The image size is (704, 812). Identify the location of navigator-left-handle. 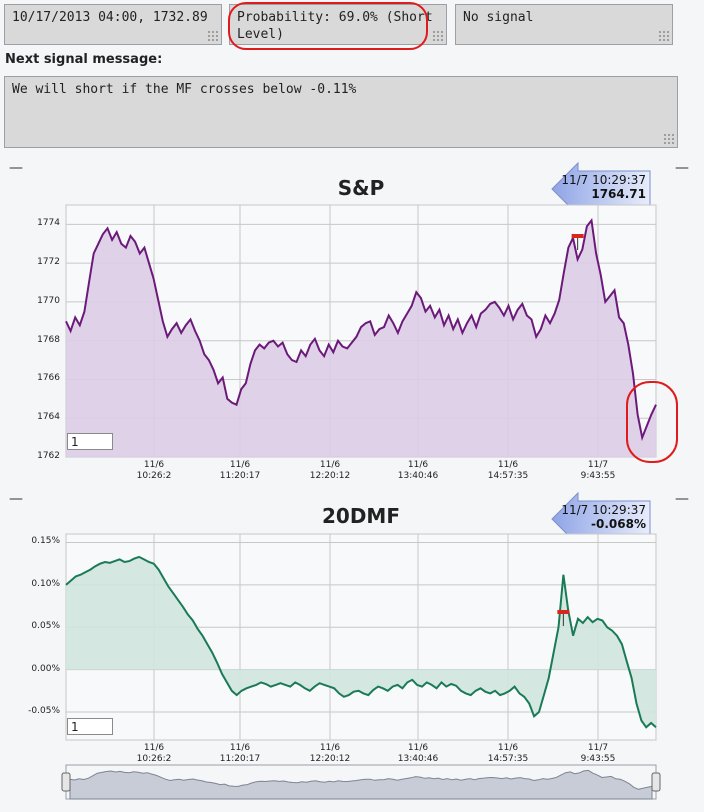
(66, 782).